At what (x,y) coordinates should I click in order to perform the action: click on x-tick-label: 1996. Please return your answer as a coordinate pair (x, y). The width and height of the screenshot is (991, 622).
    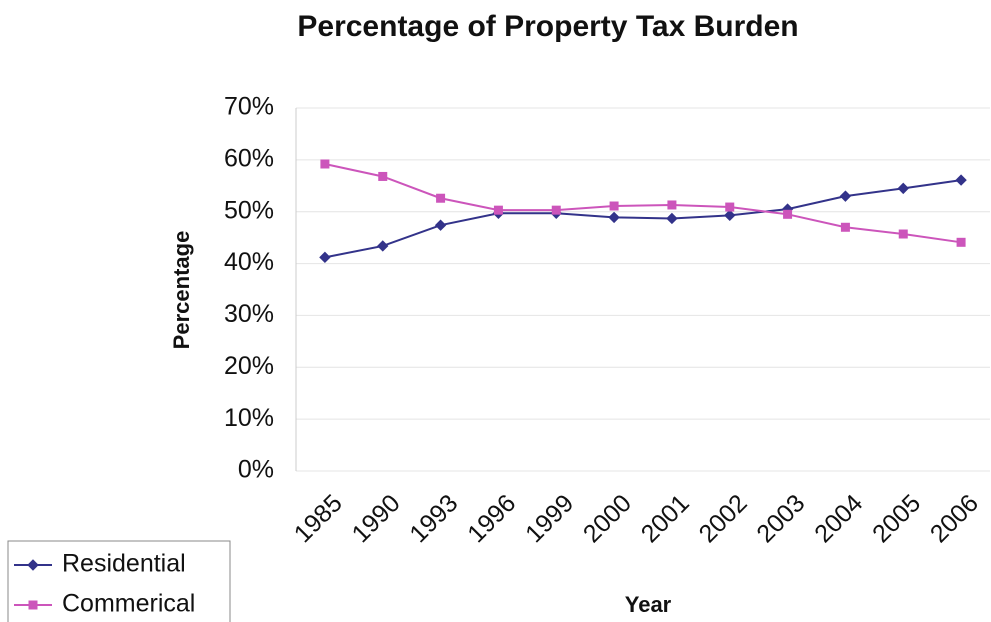
    Looking at the image, I should click on (491, 518).